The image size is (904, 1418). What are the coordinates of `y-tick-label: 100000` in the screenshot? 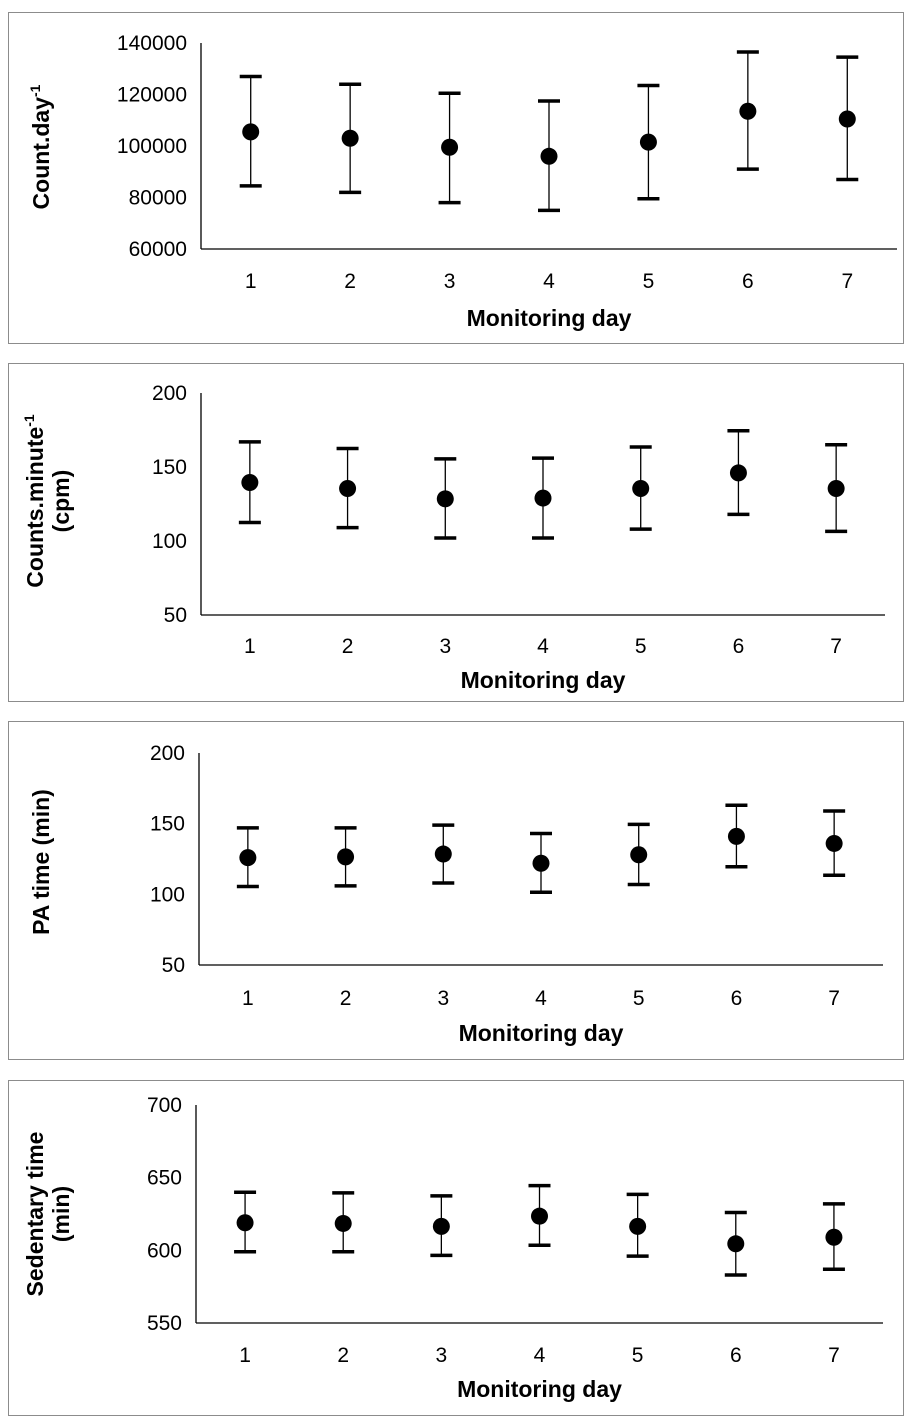 It's located at (152, 146).